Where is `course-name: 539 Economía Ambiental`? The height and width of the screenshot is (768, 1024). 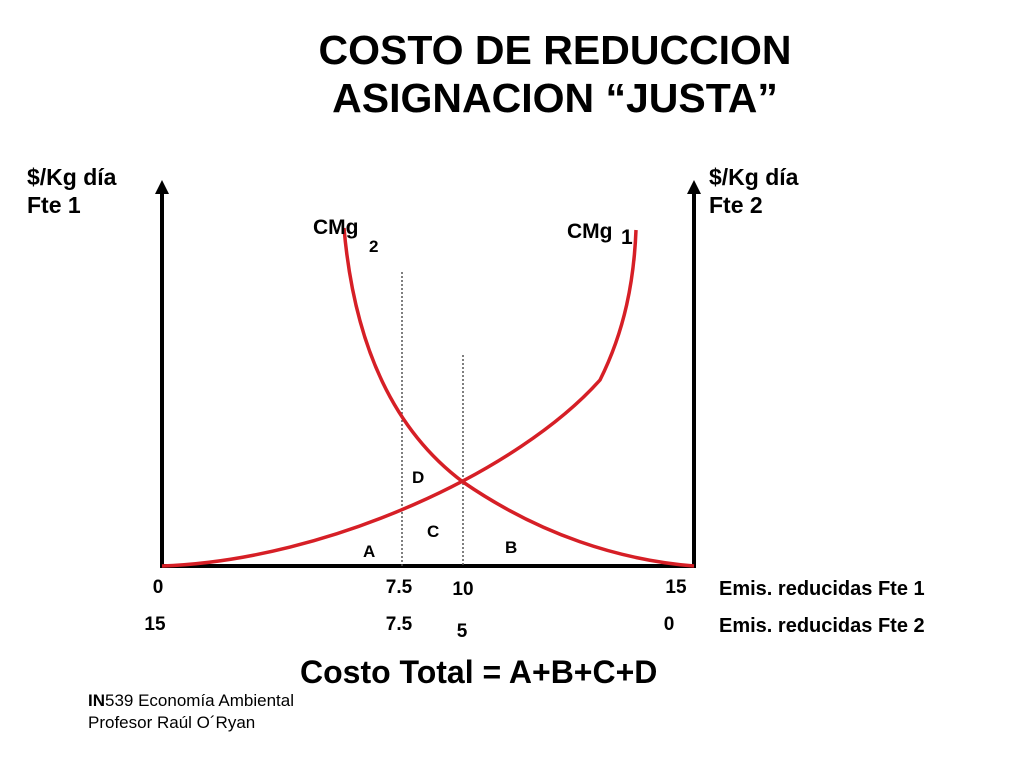 course-name: 539 Economía Ambiental is located at coordinates (200, 700).